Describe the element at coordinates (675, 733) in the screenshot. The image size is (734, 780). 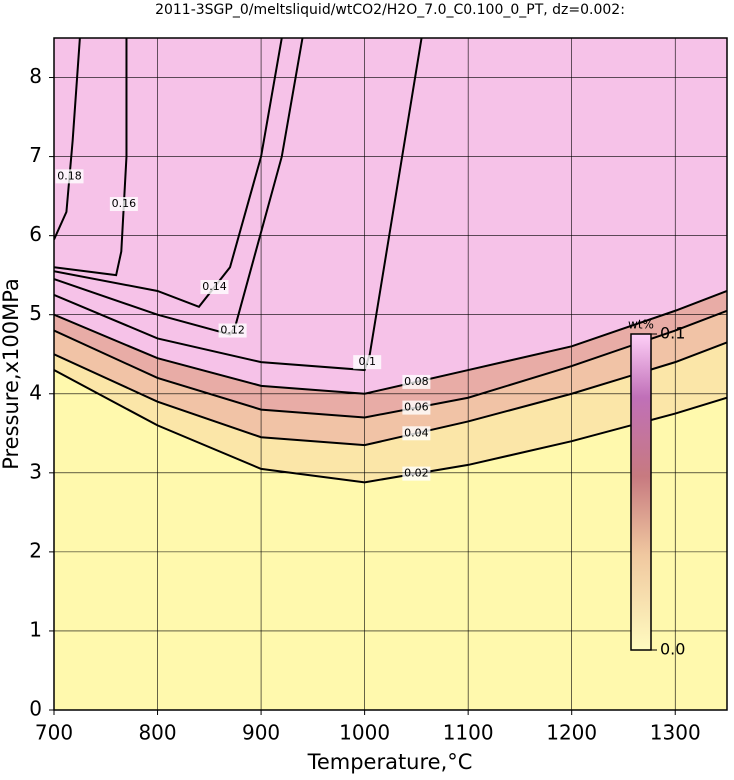
I see `x-tick-label: 1300` at that location.